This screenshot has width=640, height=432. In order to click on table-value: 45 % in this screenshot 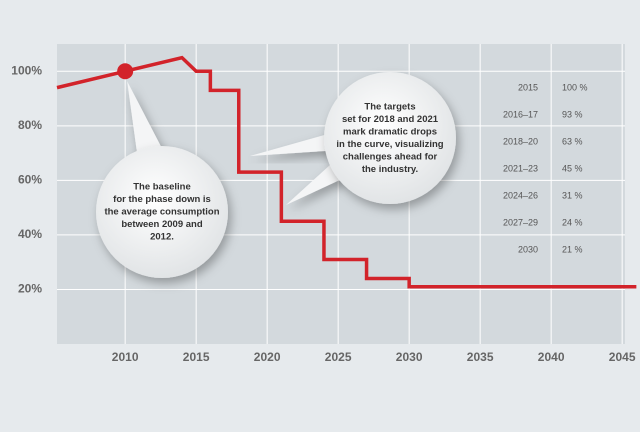, I will do `click(572, 168)`.